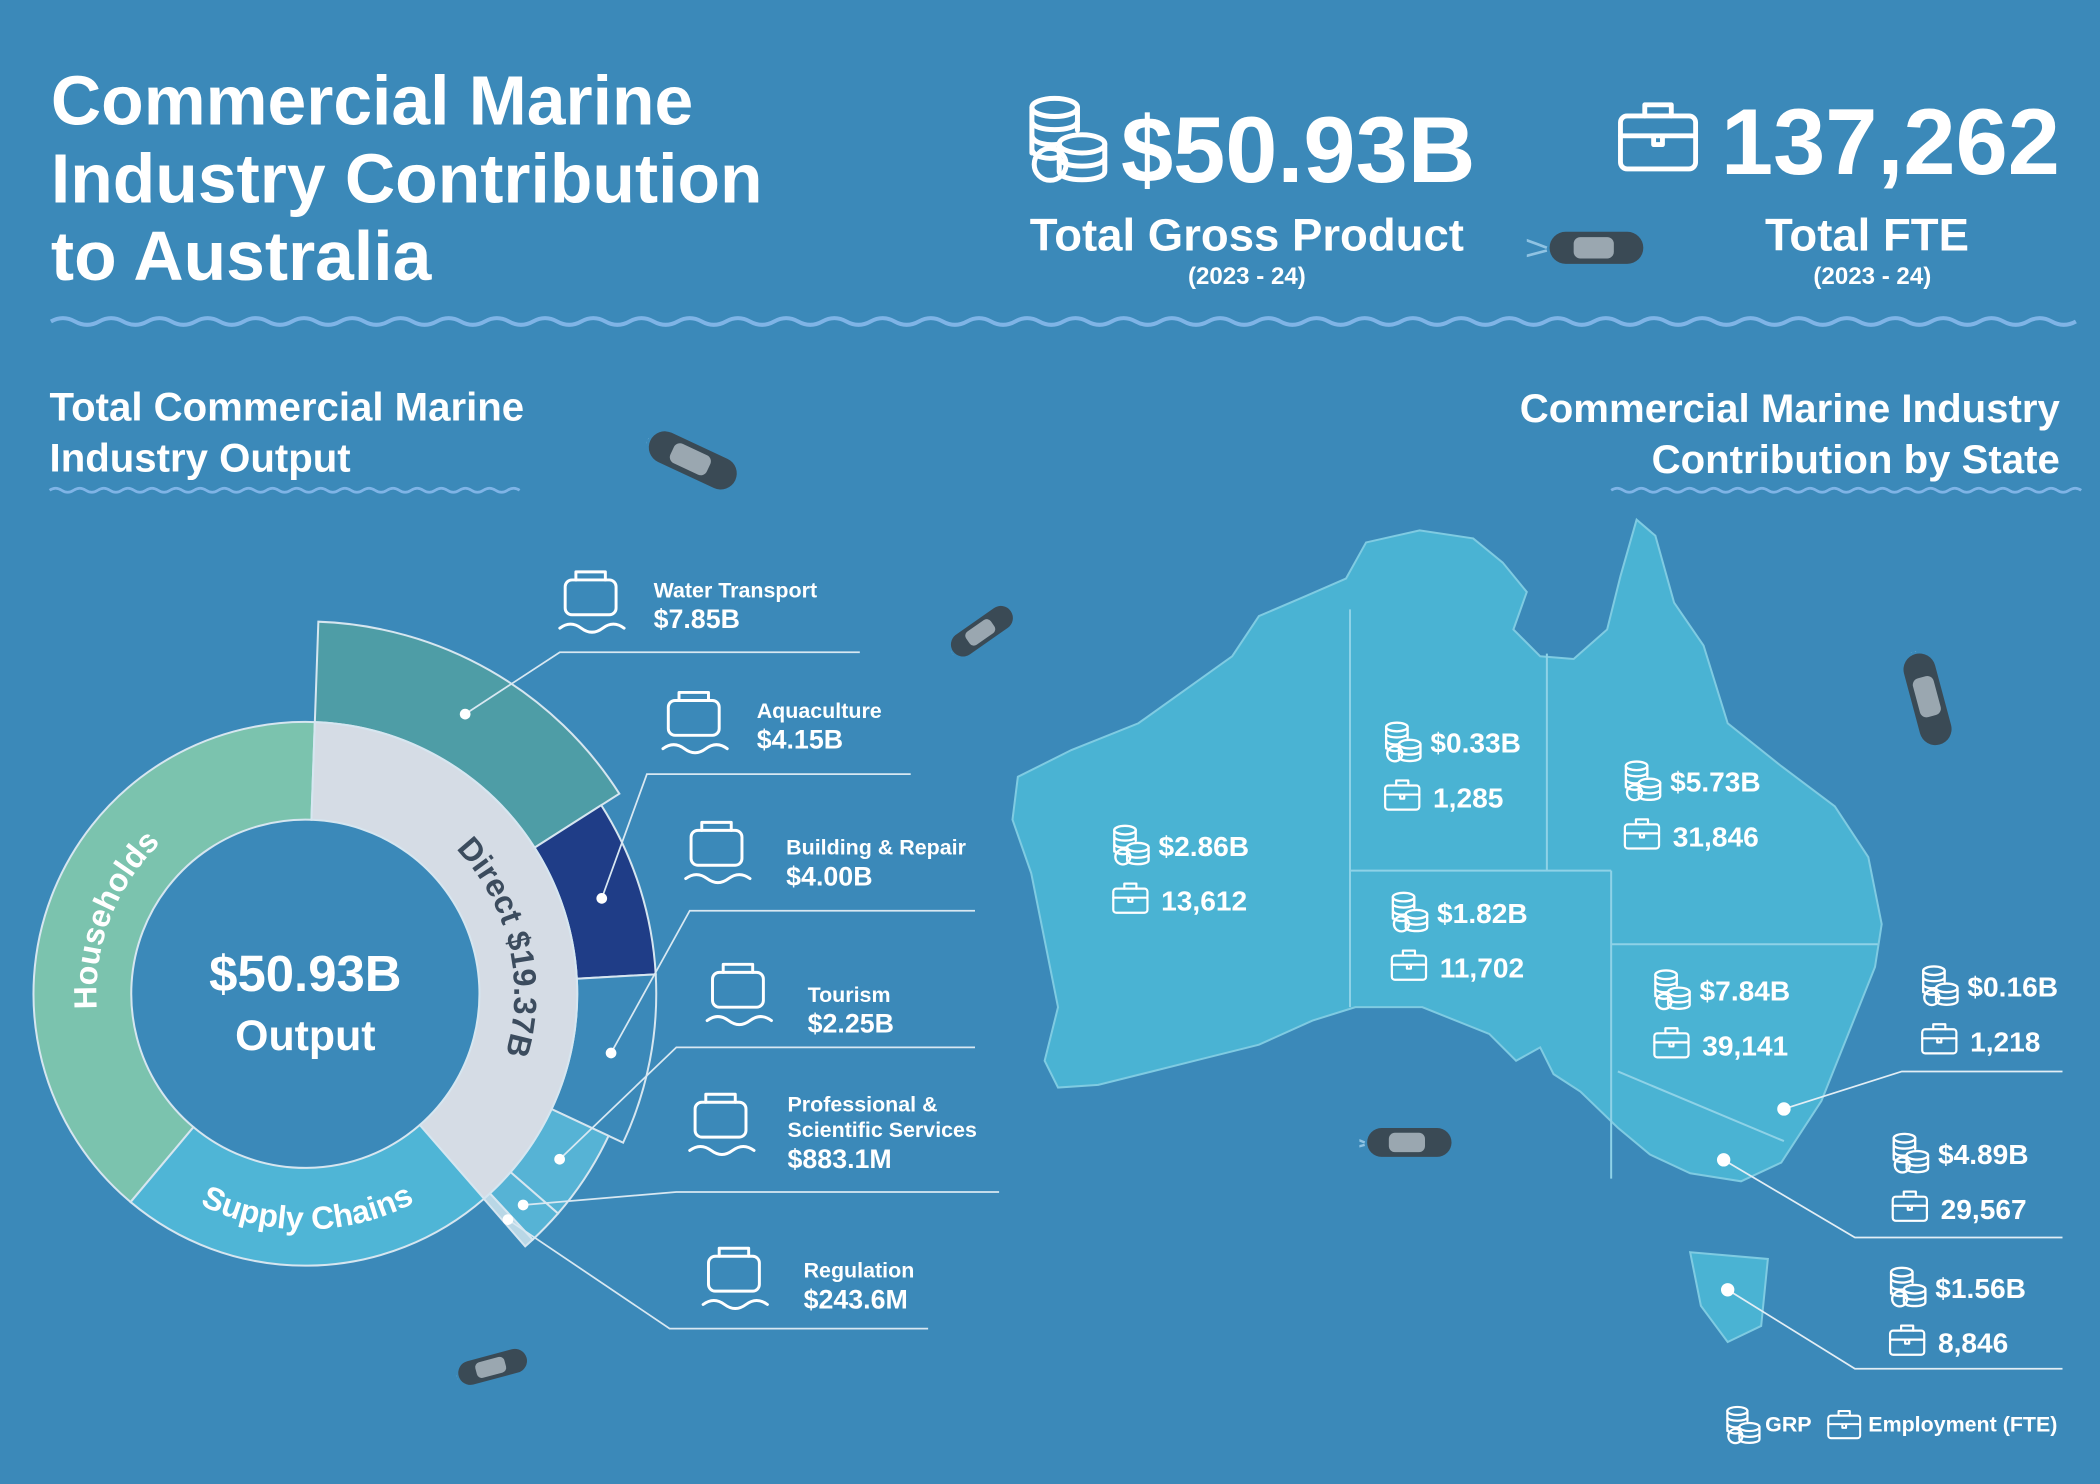 The image size is (2100, 1484). Describe the element at coordinates (1203, 846) in the screenshot. I see `state-grp: $2.86B` at that location.